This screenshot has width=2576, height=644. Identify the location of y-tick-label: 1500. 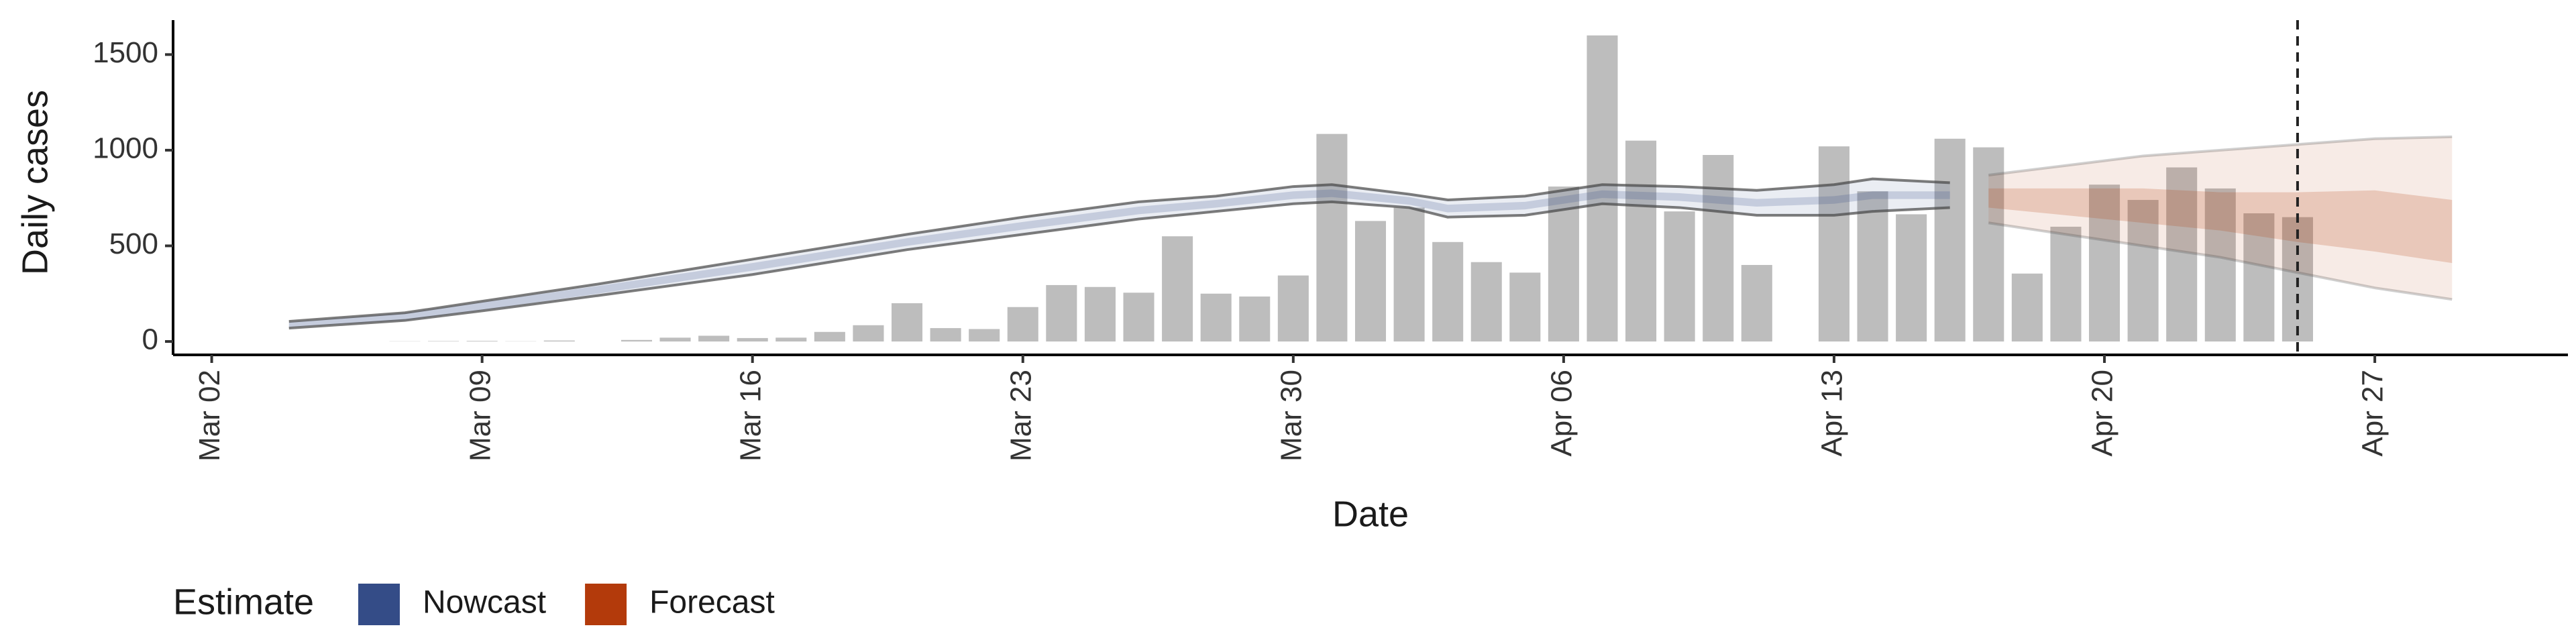
(125, 52).